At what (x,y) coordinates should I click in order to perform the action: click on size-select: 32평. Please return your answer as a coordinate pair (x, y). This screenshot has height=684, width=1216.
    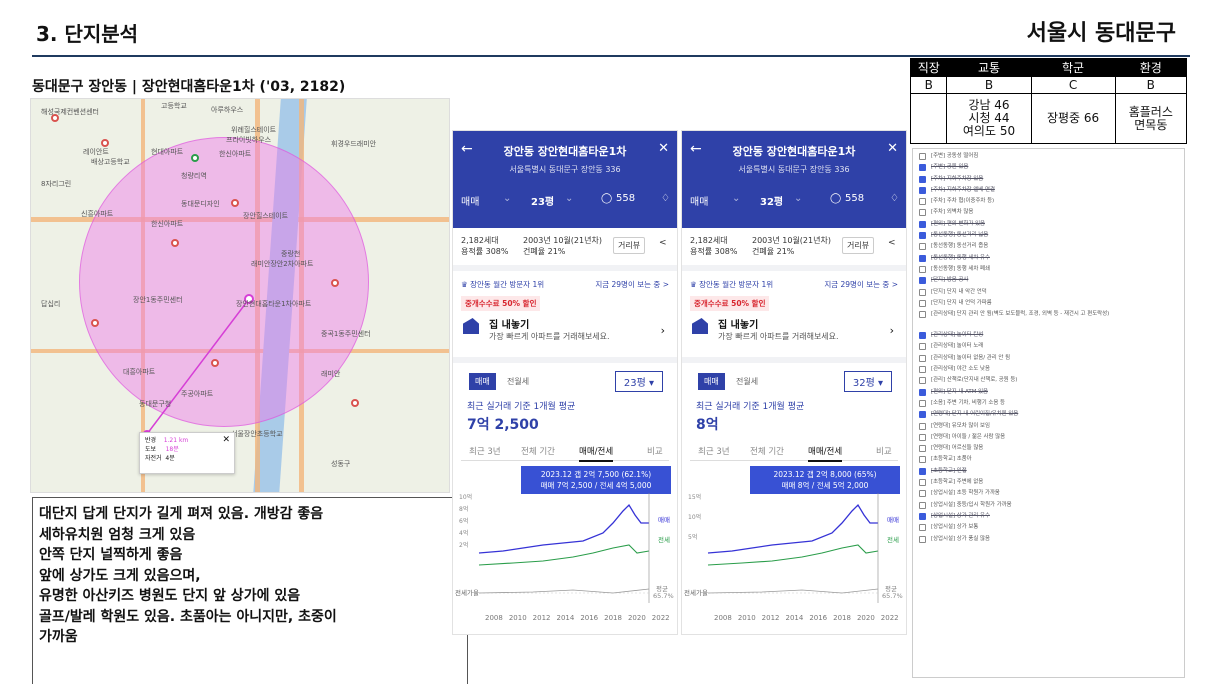
    Looking at the image, I should click on (772, 202).